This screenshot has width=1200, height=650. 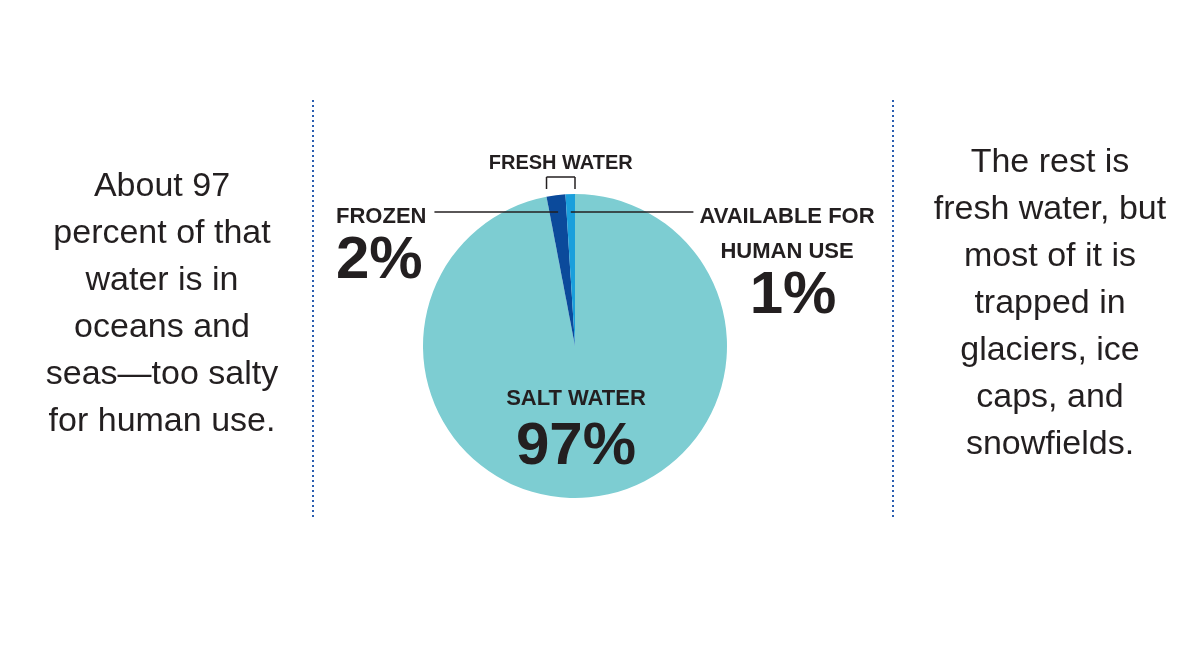 What do you see at coordinates (576, 443) in the screenshot?
I see `data-label: 97%` at bounding box center [576, 443].